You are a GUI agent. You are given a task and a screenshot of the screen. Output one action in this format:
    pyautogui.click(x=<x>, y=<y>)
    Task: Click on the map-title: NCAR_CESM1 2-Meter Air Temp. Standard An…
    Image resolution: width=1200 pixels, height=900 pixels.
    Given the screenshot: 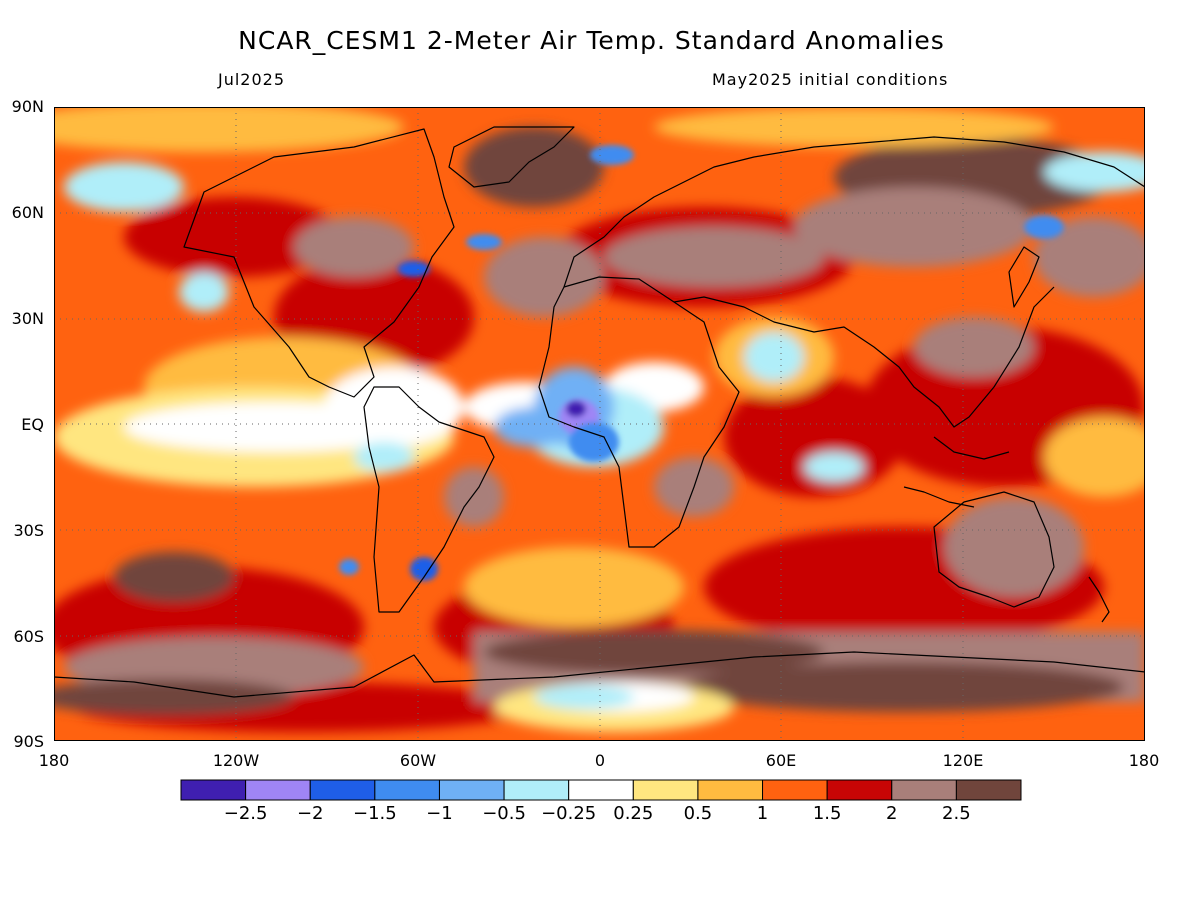 What is the action you would take?
    pyautogui.click(x=591, y=40)
    